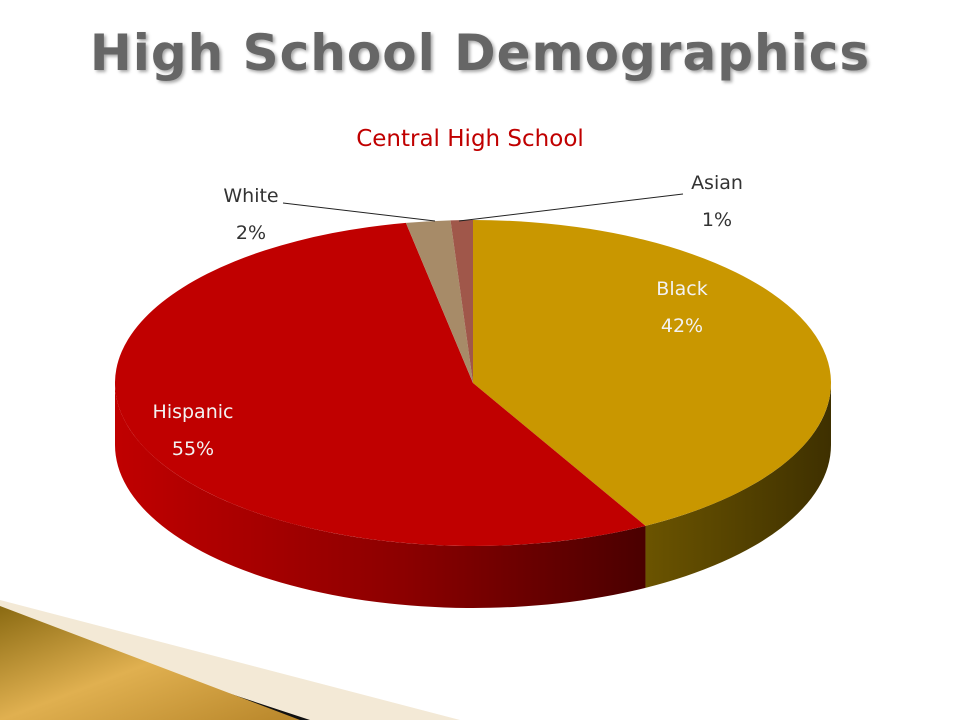  I want to click on data-label-asian: Asian 1%, so click(717, 201).